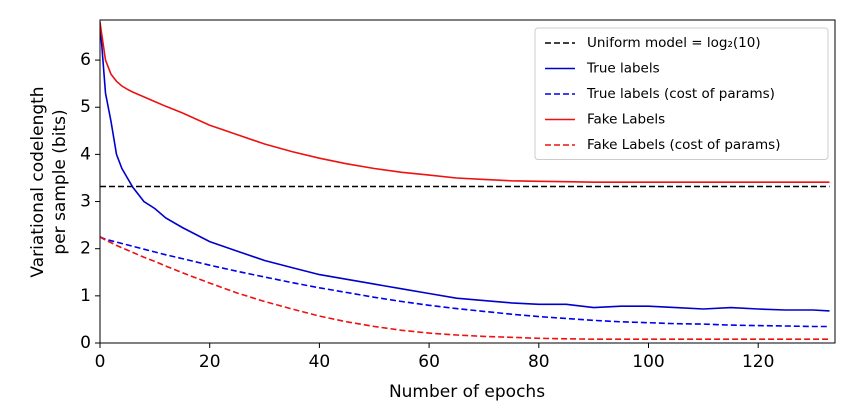 The height and width of the screenshot is (420, 852). I want to click on x-axis-label: Number of epochs, so click(467, 392).